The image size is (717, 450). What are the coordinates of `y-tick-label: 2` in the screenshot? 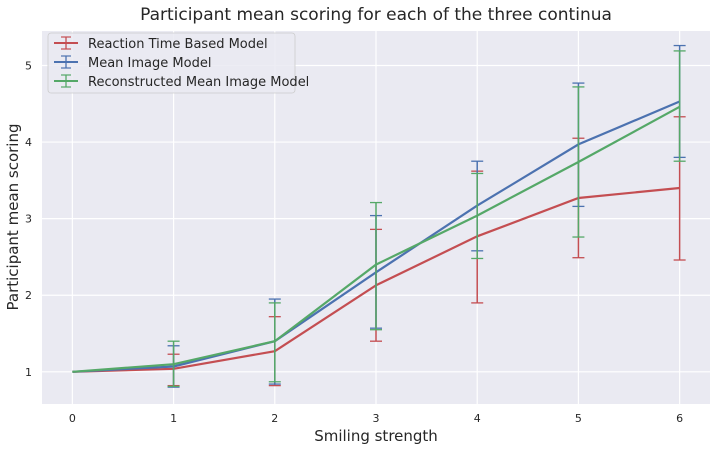 It's located at (28, 295).